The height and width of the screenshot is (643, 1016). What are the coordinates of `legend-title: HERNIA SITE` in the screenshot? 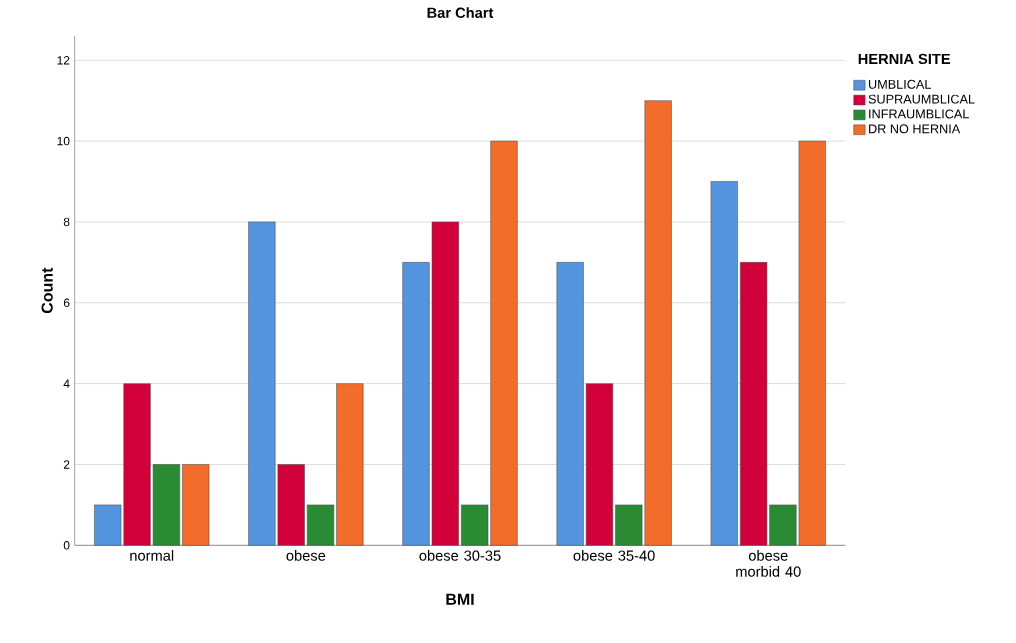 It's located at (904, 59).